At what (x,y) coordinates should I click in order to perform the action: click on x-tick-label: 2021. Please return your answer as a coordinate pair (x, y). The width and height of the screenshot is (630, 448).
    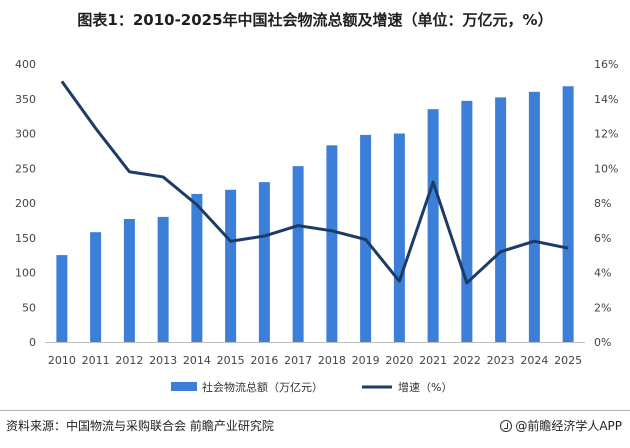
    Looking at the image, I should click on (433, 360).